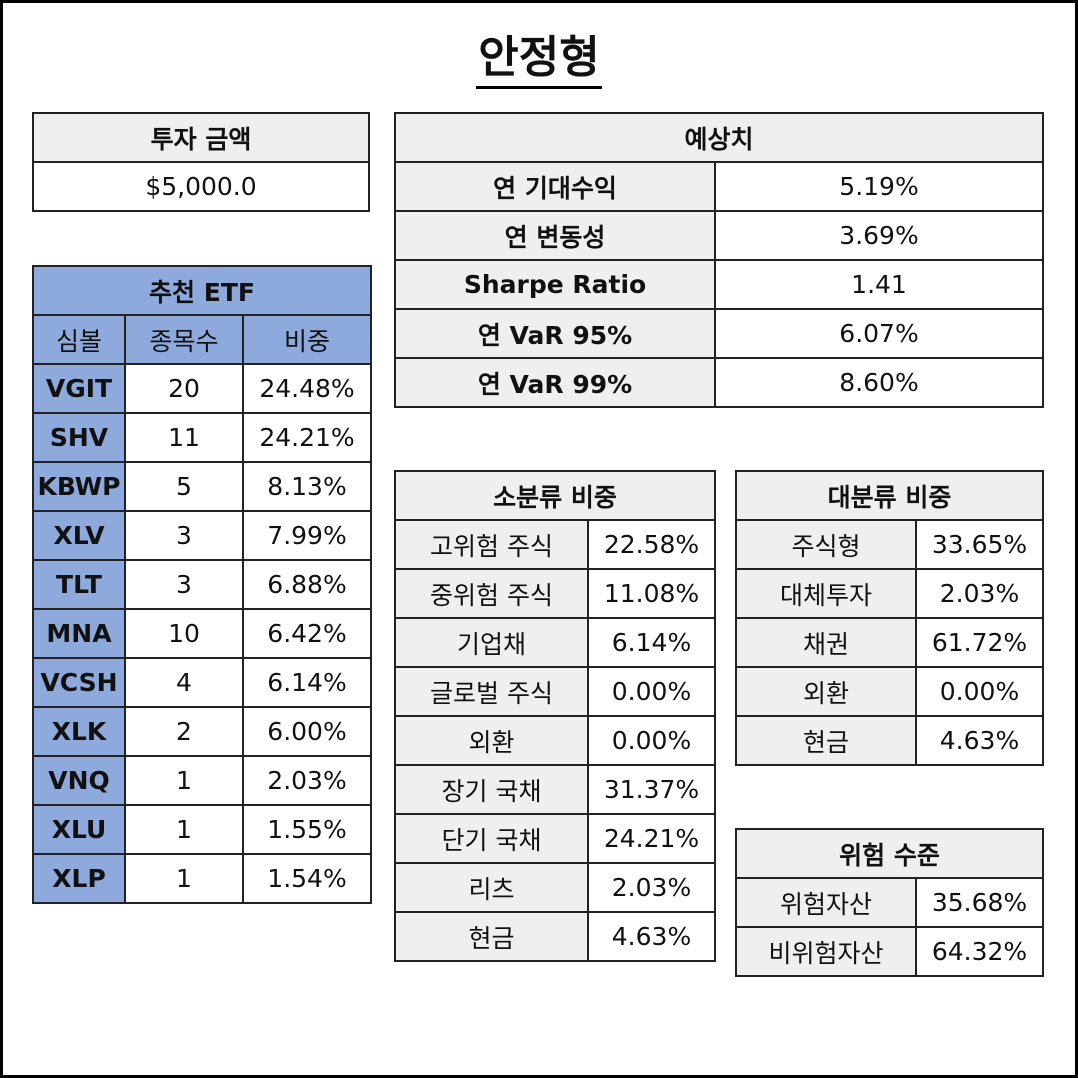  I want to click on sub-category-row: 단기 국채 24.21%, so click(555, 838).